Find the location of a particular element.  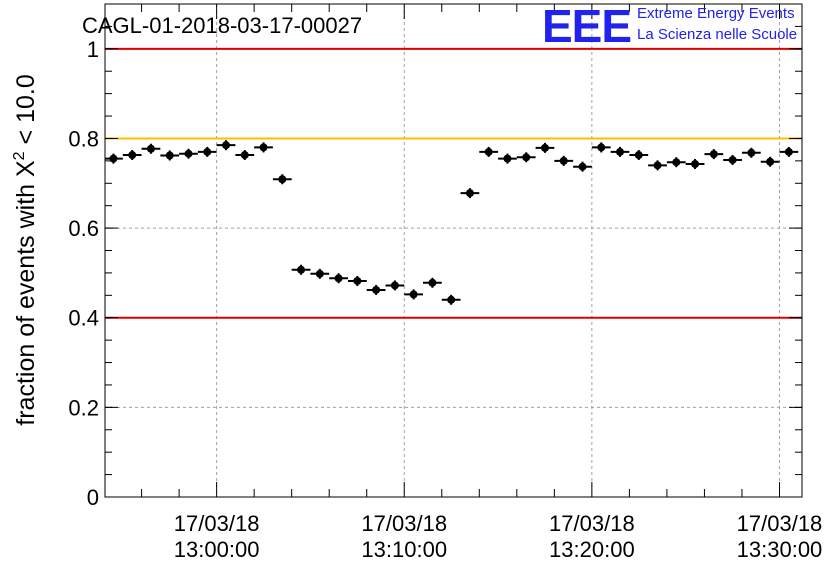

y-tick-label: 1 is located at coordinates (93, 49).